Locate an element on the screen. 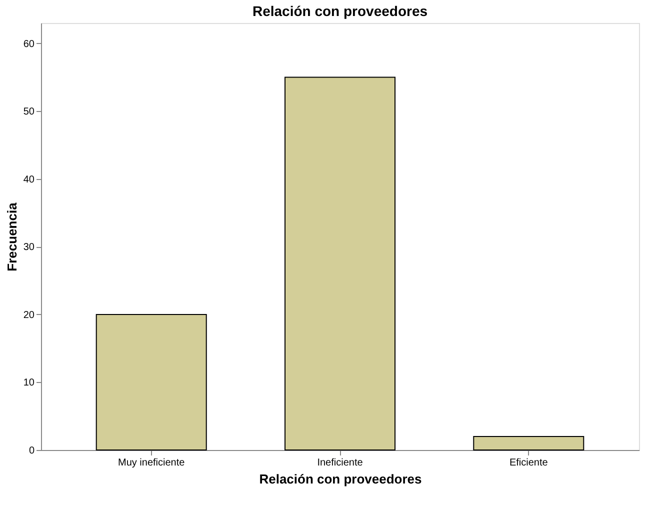 Image resolution: width=660 pixels, height=508 pixels. chart-title: Relación con proveedores is located at coordinates (340, 11).